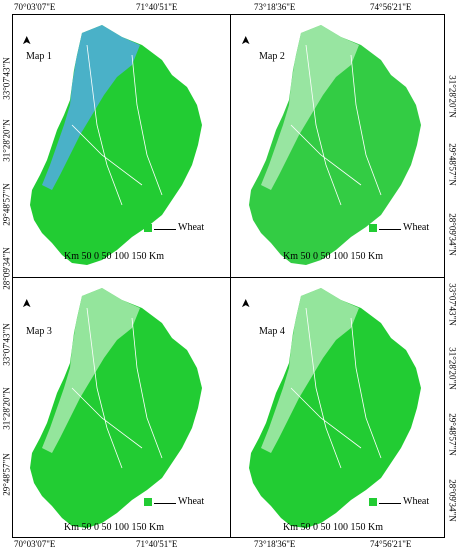  I want to click on left-coord-1: 33°07'43"N, so click(6, 78).